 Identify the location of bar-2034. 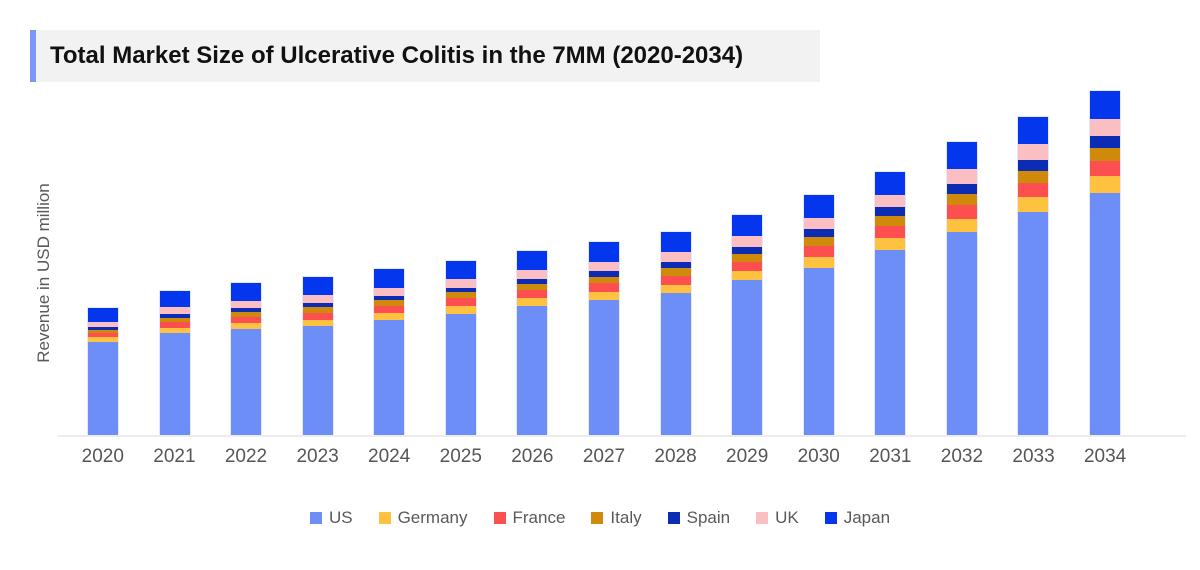
(1104, 263).